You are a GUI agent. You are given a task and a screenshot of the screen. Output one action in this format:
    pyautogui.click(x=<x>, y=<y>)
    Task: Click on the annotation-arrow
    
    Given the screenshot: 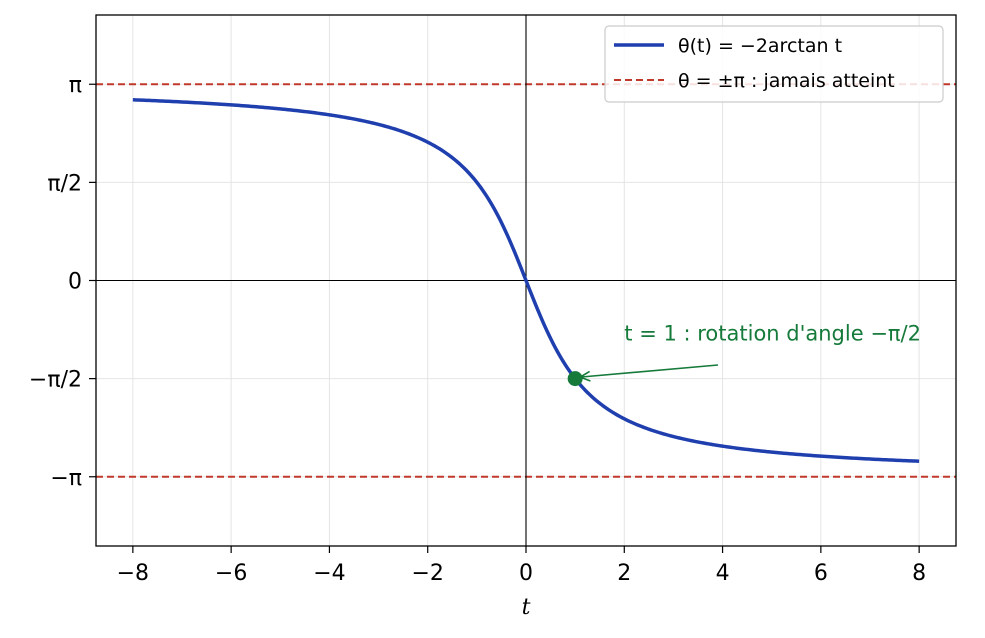 What is the action you would take?
    pyautogui.click(x=649, y=371)
    